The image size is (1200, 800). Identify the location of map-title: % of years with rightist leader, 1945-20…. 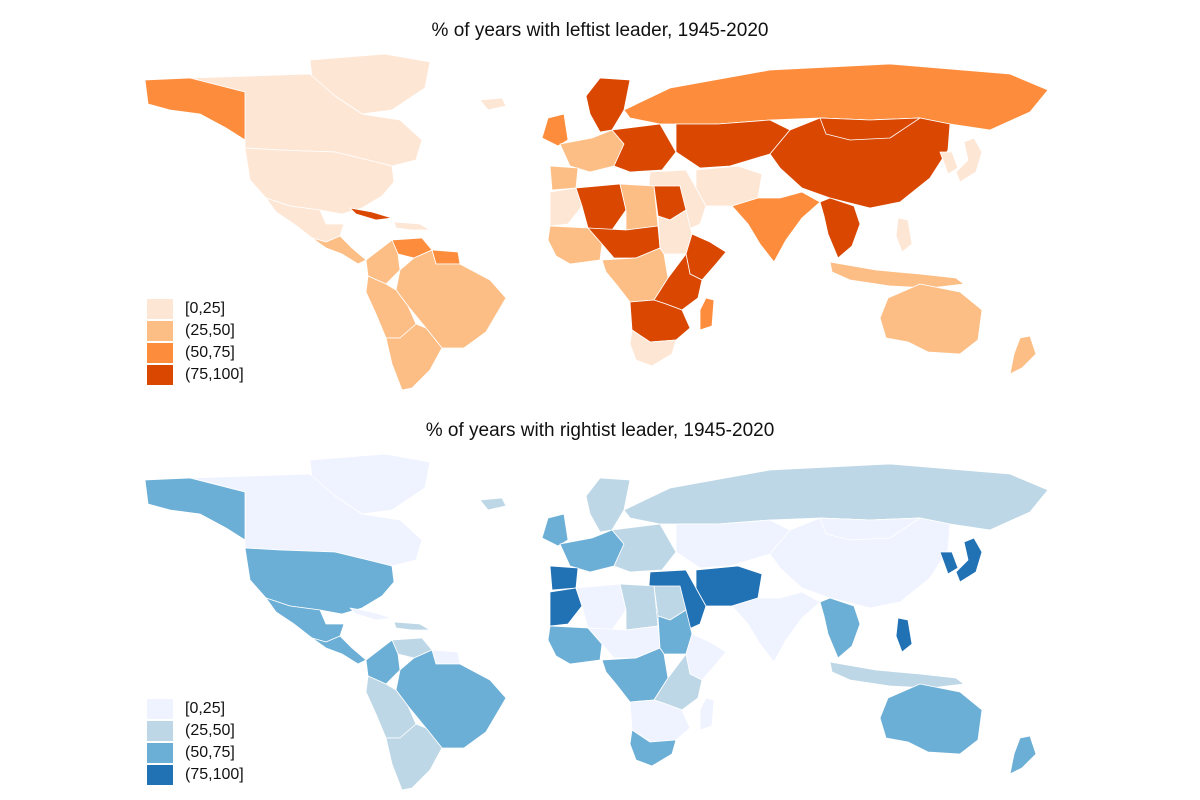
(600, 431).